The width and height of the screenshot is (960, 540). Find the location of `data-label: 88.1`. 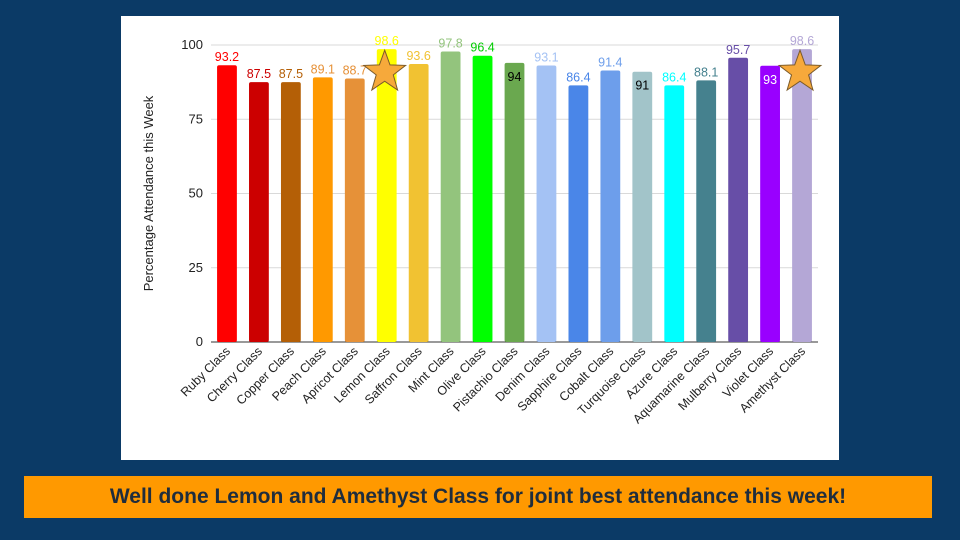

data-label: 88.1 is located at coordinates (706, 72).